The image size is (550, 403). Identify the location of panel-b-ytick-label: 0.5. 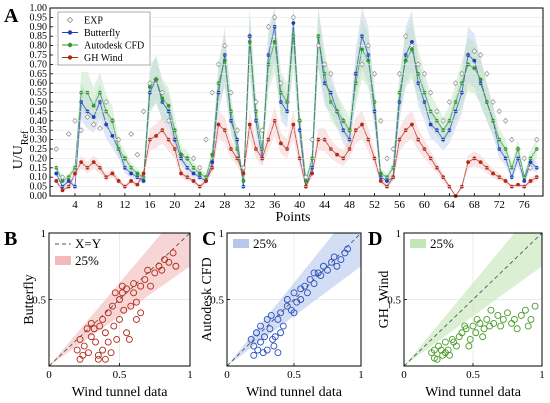
(39, 301).